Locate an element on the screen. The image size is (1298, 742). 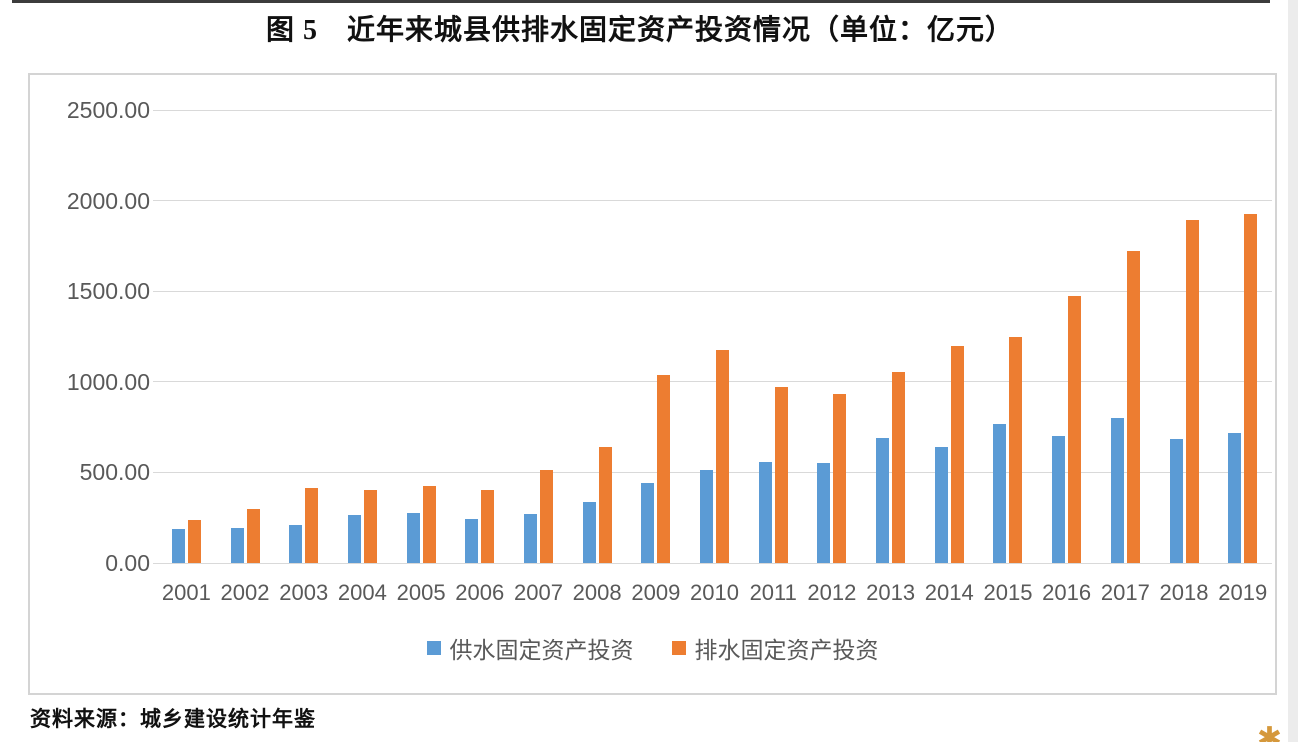
x-tick-label-2011: 2011 is located at coordinates (773, 592).